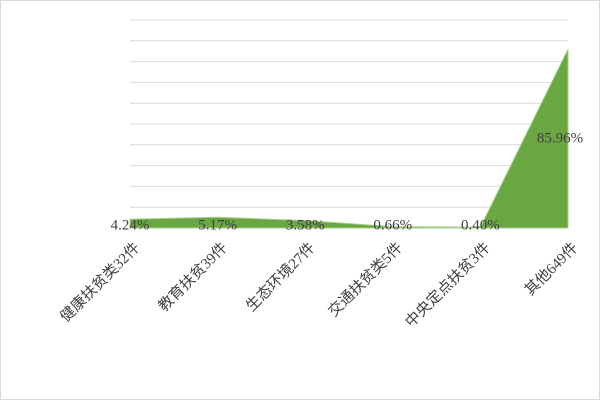 The image size is (600, 400). What do you see at coordinates (480, 225) in the screenshot?
I see `data-label: 0.40%` at bounding box center [480, 225].